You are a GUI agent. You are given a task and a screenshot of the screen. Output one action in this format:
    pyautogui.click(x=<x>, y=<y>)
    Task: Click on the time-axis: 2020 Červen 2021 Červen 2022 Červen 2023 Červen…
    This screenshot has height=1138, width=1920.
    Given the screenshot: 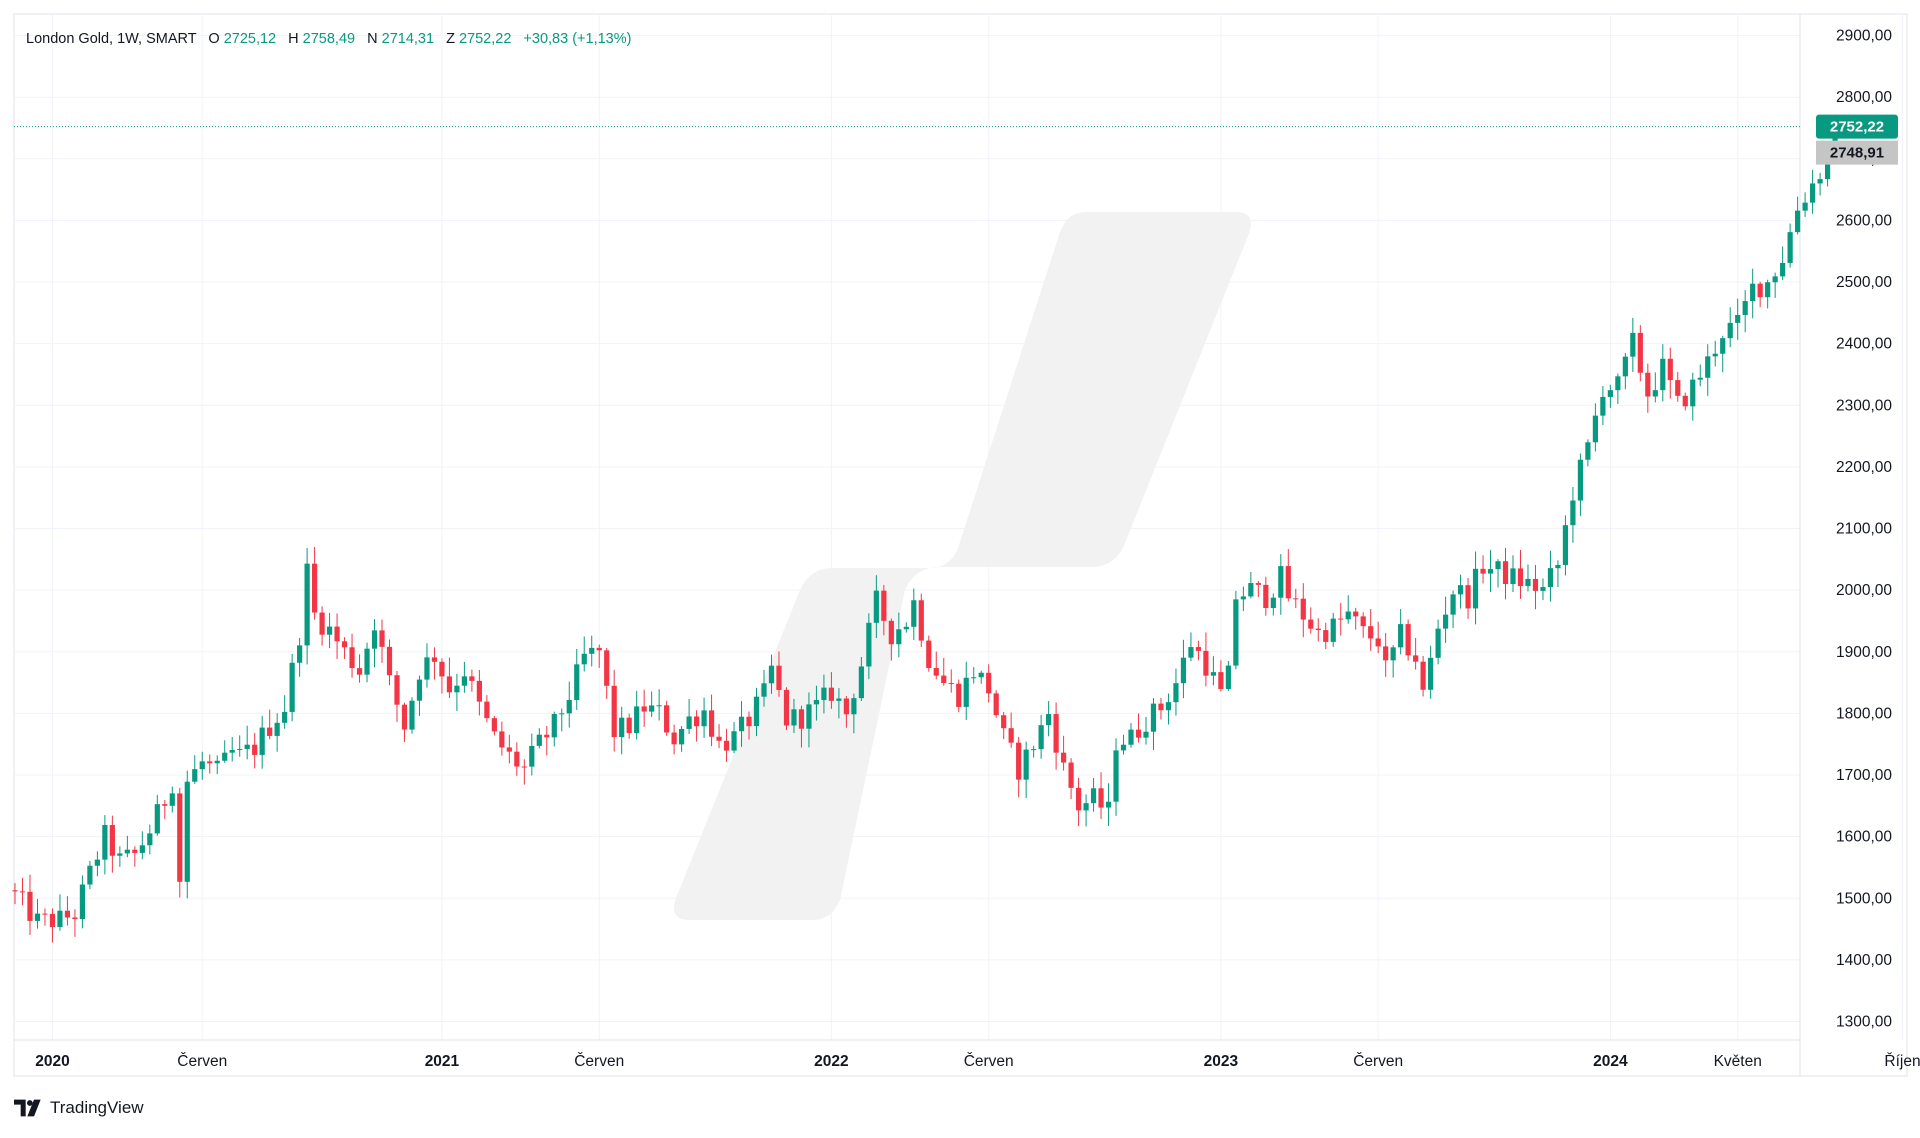 What is the action you would take?
    pyautogui.click(x=977, y=1061)
    